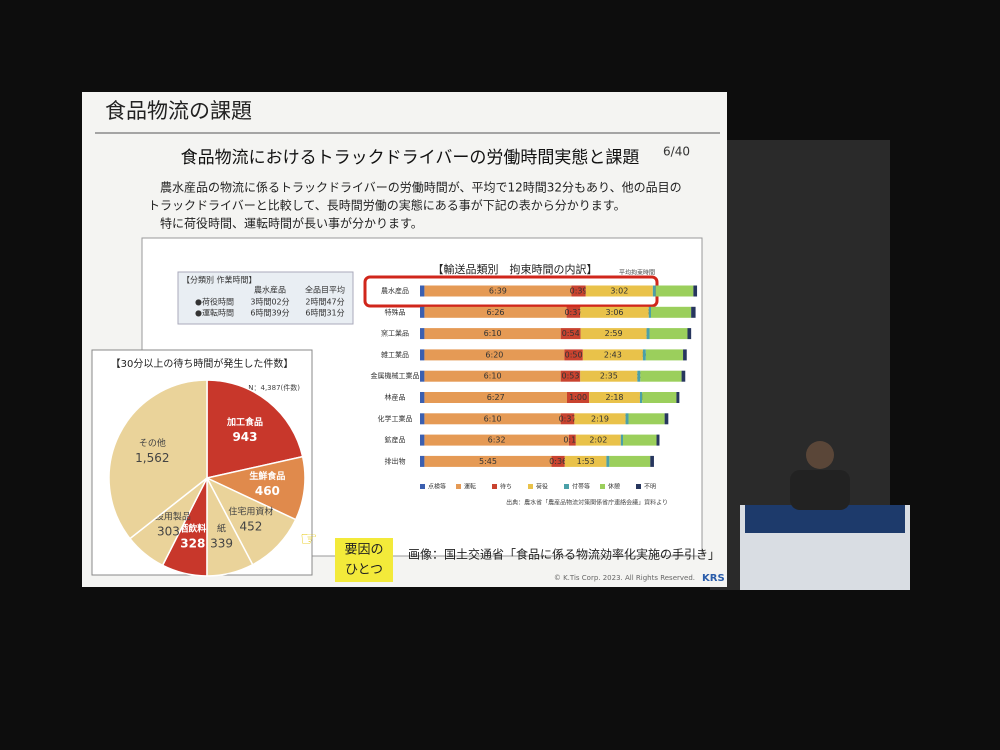 The height and width of the screenshot is (750, 1000). I want to click on bar-label: 1:00, so click(578, 397).